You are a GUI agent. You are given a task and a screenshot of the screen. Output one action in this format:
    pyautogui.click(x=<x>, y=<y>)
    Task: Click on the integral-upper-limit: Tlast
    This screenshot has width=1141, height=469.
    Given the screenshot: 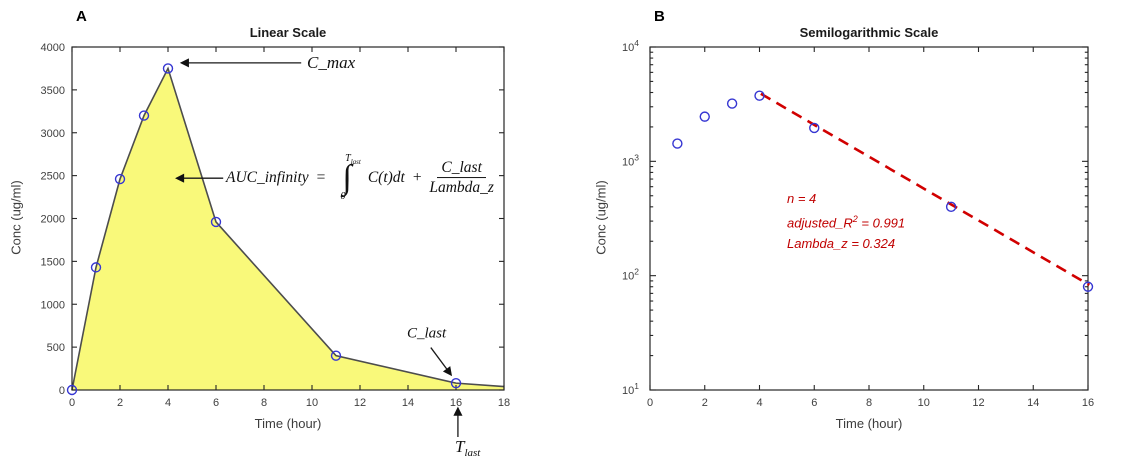 What is the action you would take?
    pyautogui.click(x=353, y=160)
    